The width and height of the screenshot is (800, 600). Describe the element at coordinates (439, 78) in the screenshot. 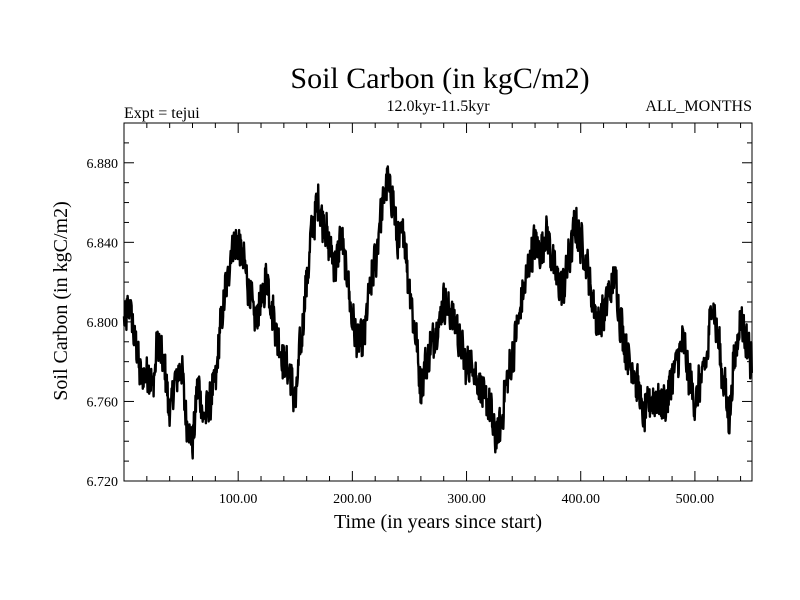

I see `chart-title: Soil Carbon (in kgC/m2)` at that location.